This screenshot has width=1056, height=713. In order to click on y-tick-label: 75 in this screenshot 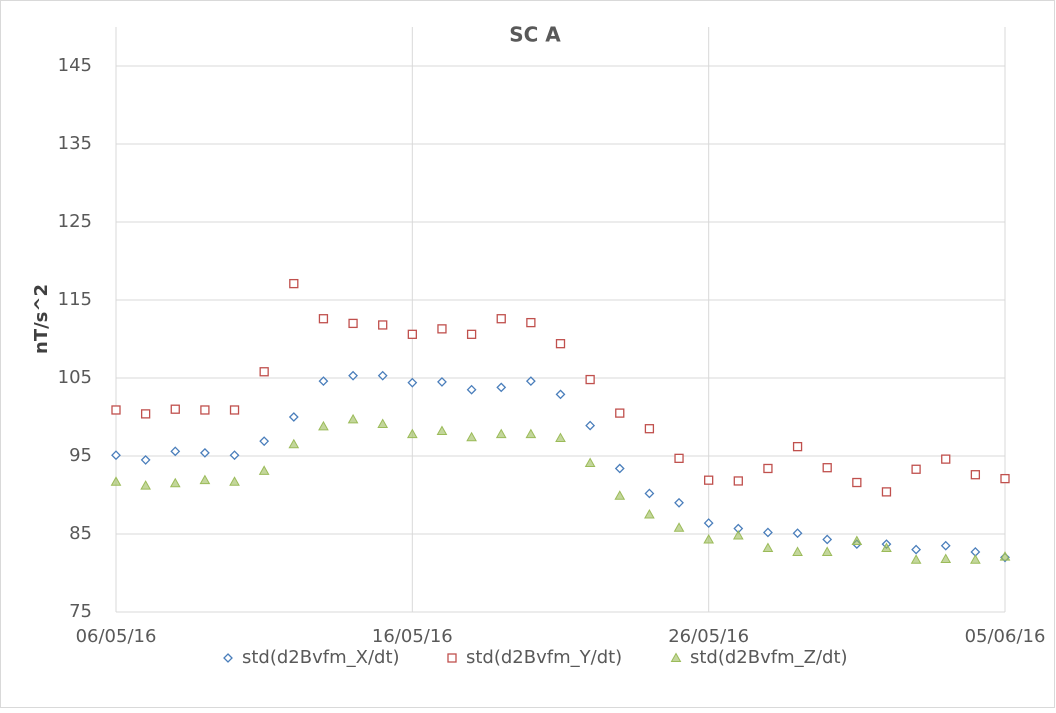, I will do `click(80, 611)`.